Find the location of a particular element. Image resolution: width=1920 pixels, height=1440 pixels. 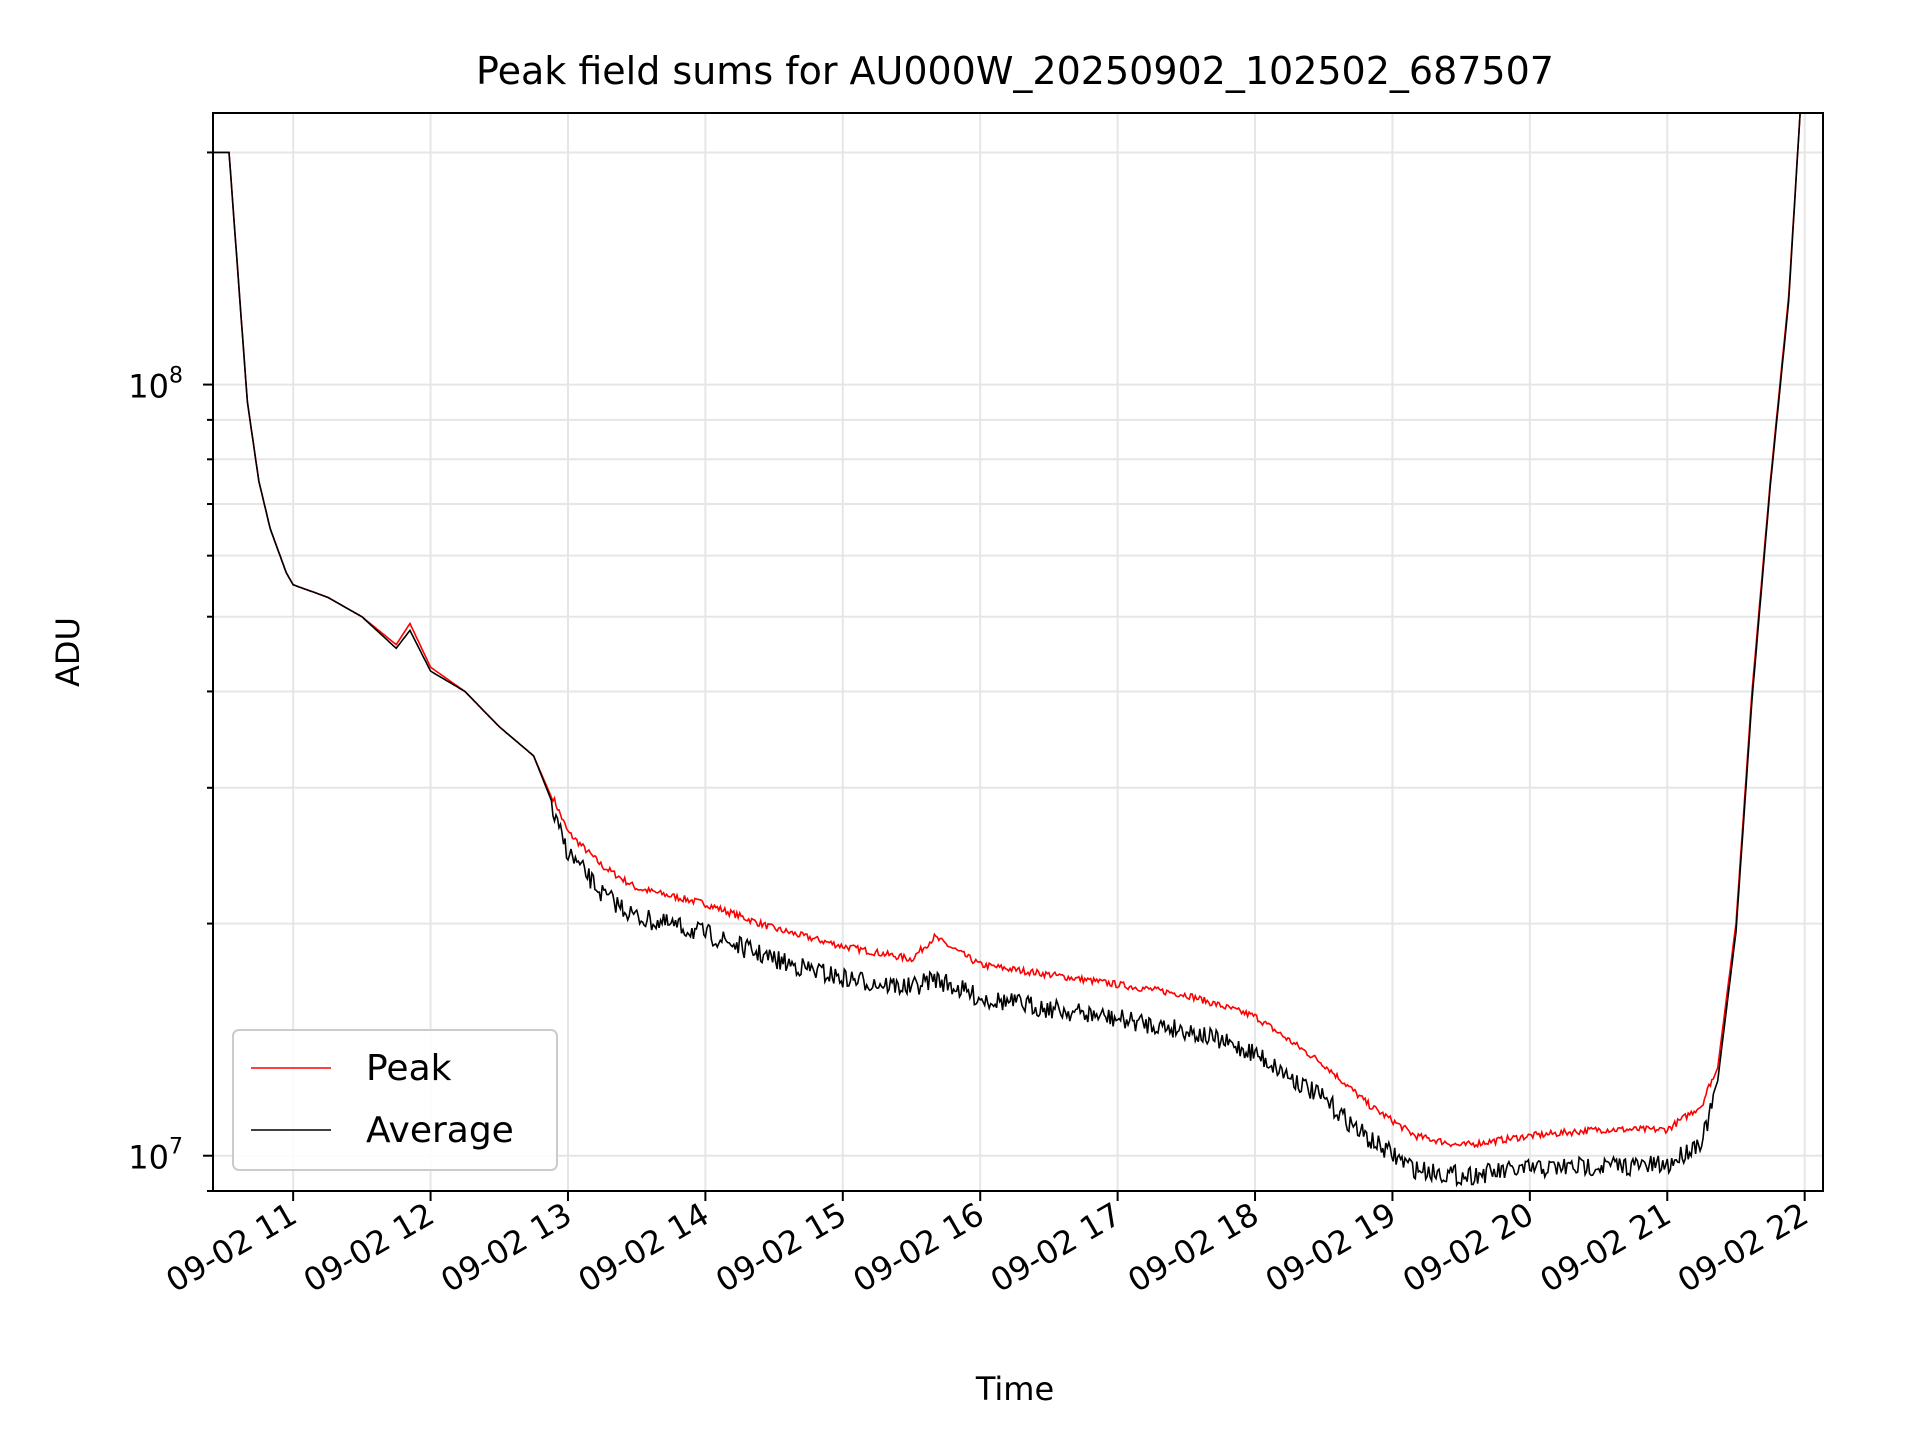

y-tick-label: 10⁸ is located at coordinates (155, 385).